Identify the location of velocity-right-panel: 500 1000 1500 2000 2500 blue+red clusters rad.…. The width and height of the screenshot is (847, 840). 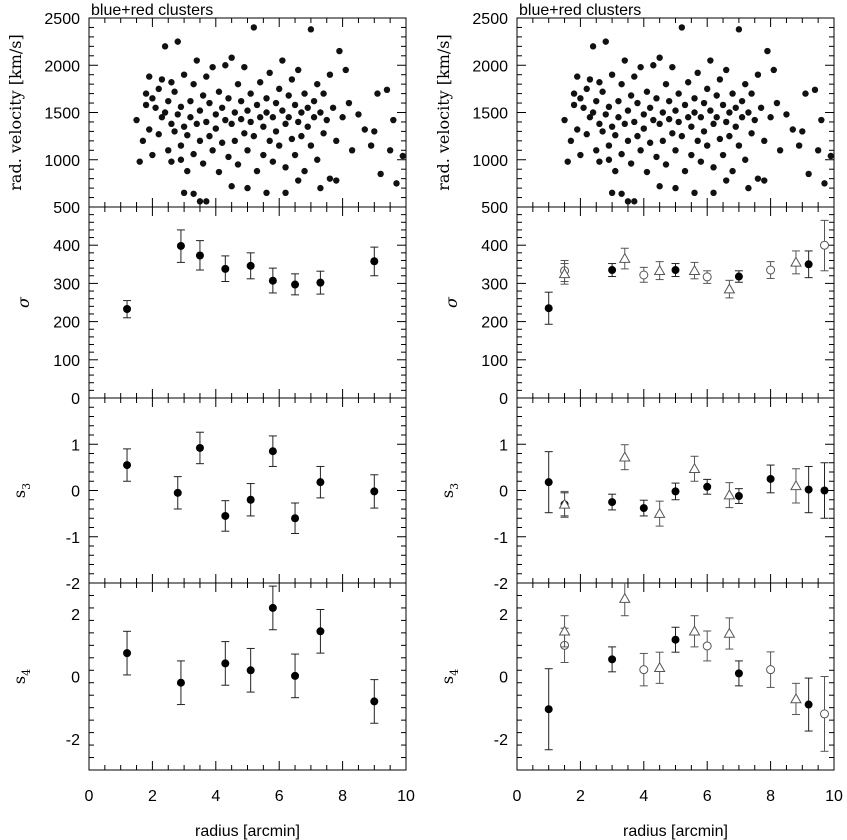
(634, 109).